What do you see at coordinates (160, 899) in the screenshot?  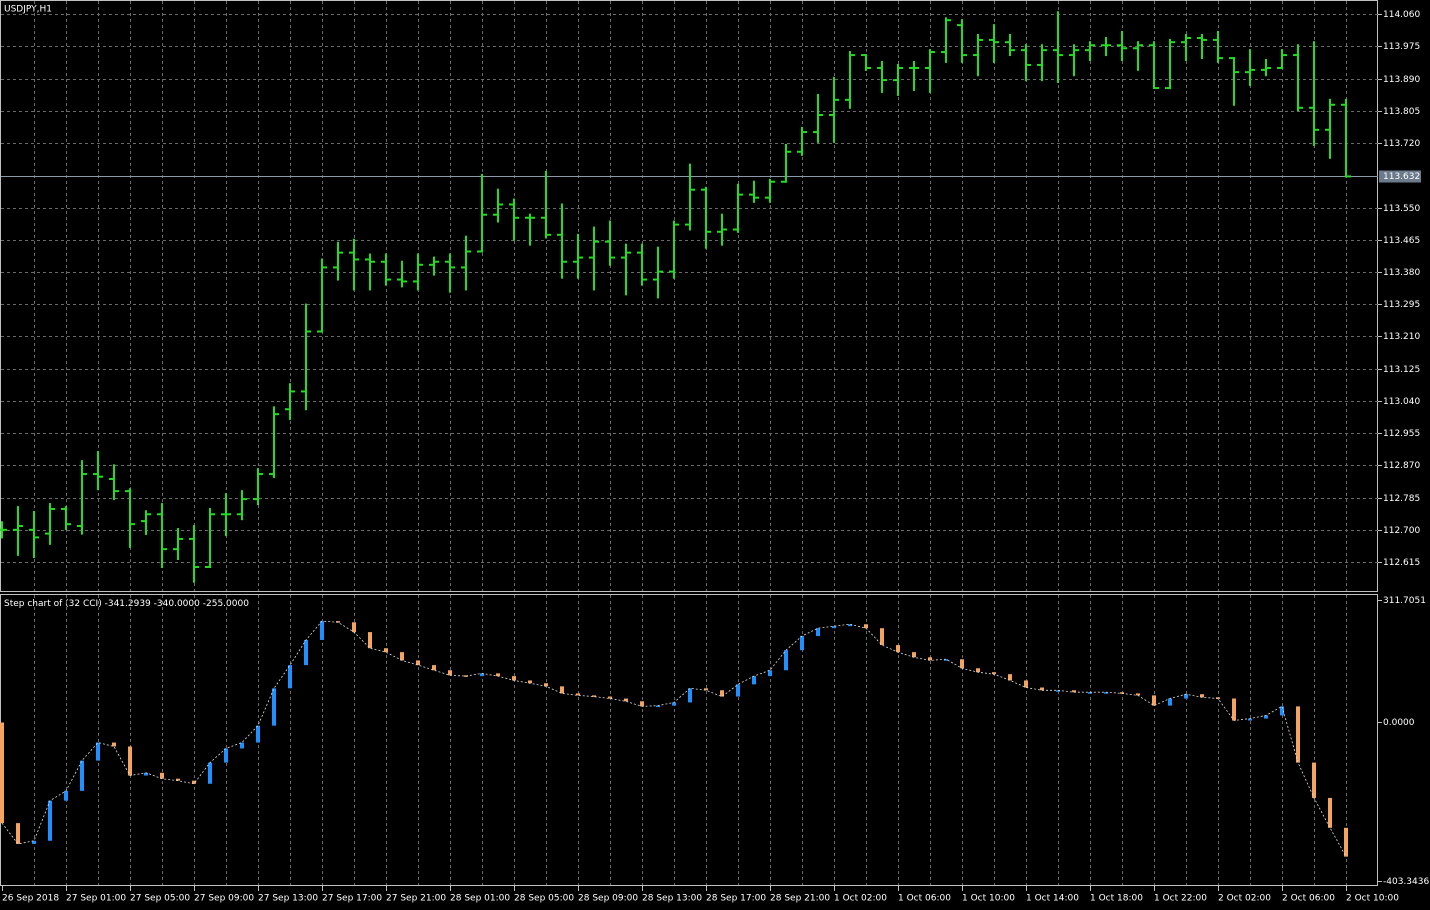 I see `x-tick-label: 27 Sep 05:00` at bounding box center [160, 899].